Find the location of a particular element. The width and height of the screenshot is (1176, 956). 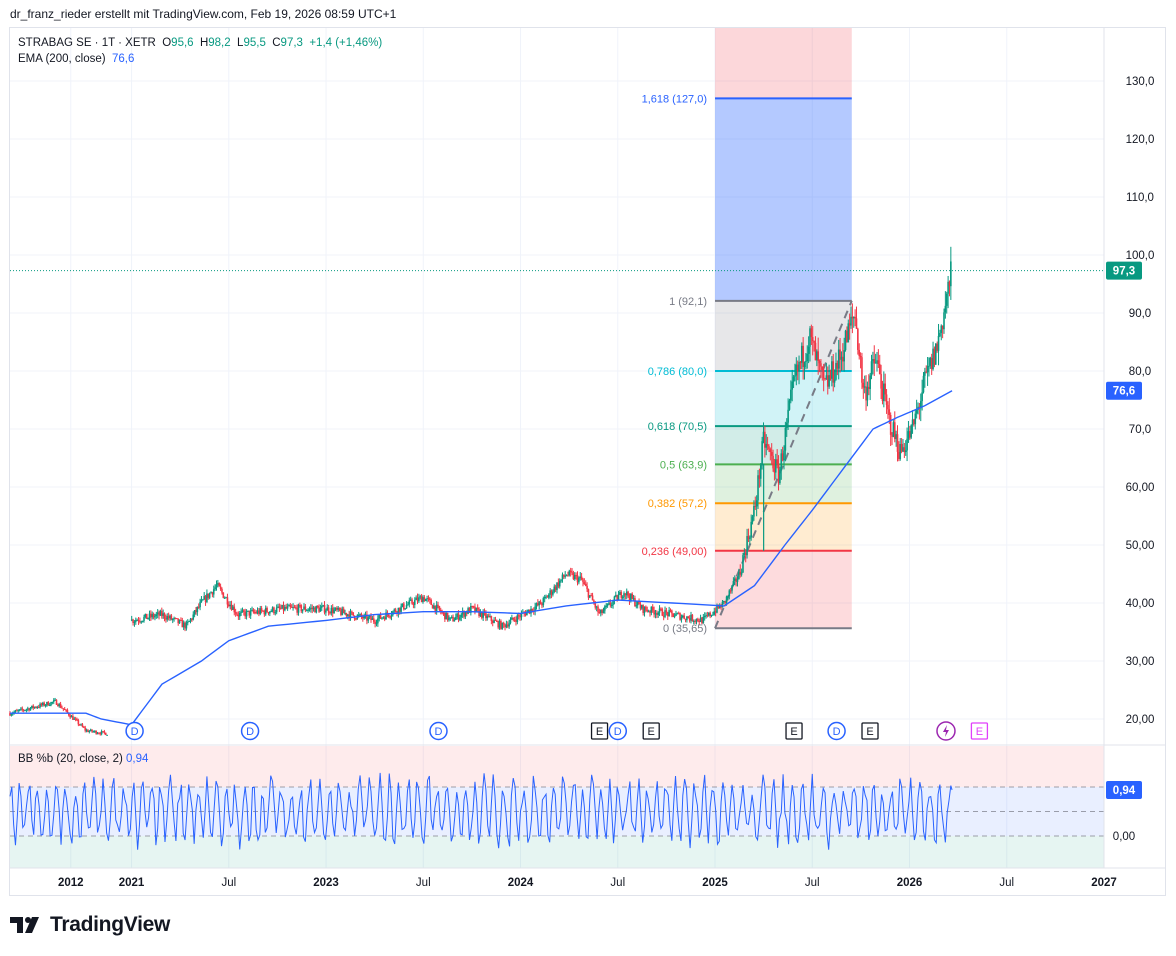

legend-symbol: STRABAG SE · 1T · XETR is located at coordinates (87, 43).